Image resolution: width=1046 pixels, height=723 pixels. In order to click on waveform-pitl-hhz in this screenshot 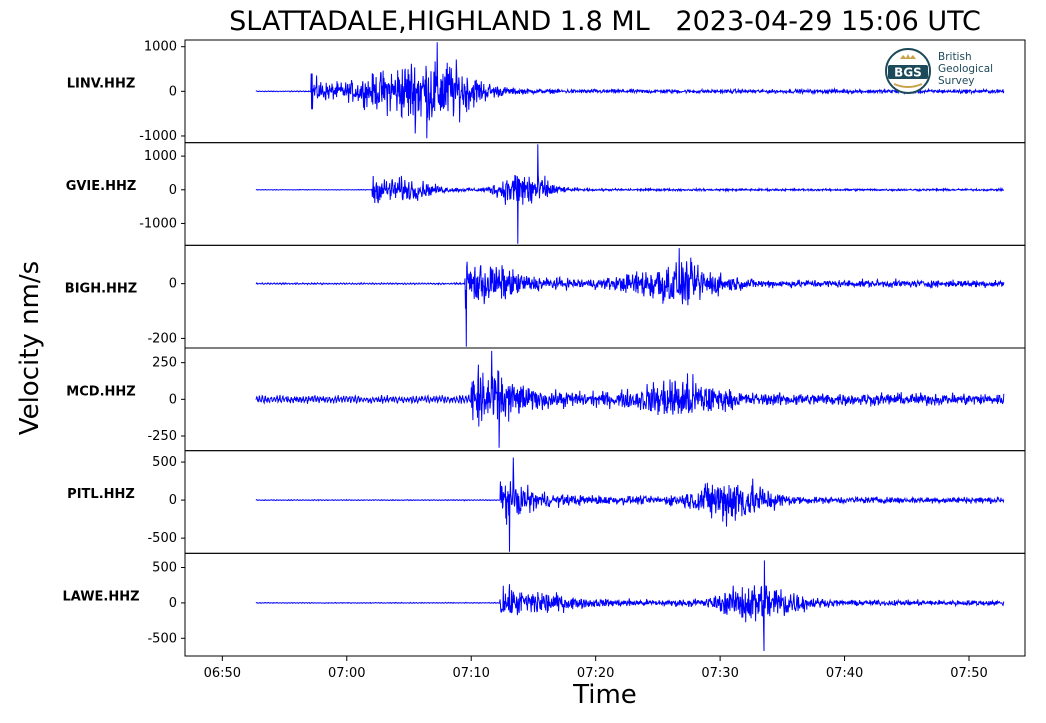, I will do `click(630, 504)`.